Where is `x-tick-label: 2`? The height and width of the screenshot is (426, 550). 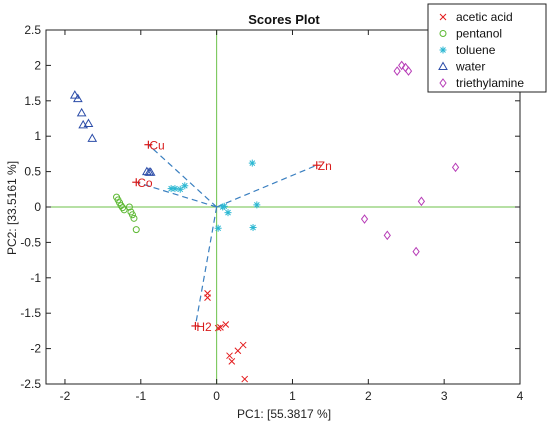 x-tick-label: 2 is located at coordinates (368, 396).